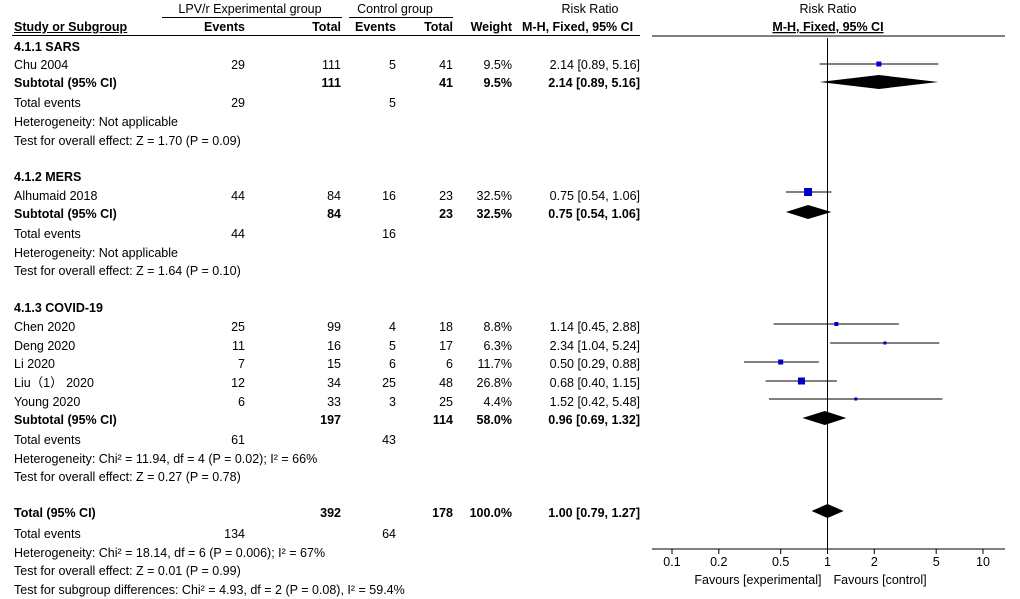 The image size is (1020, 599). What do you see at coordinates (594, 513) in the screenshot?
I see `ci-text: 1.00 [0.79, 1.27]` at bounding box center [594, 513].